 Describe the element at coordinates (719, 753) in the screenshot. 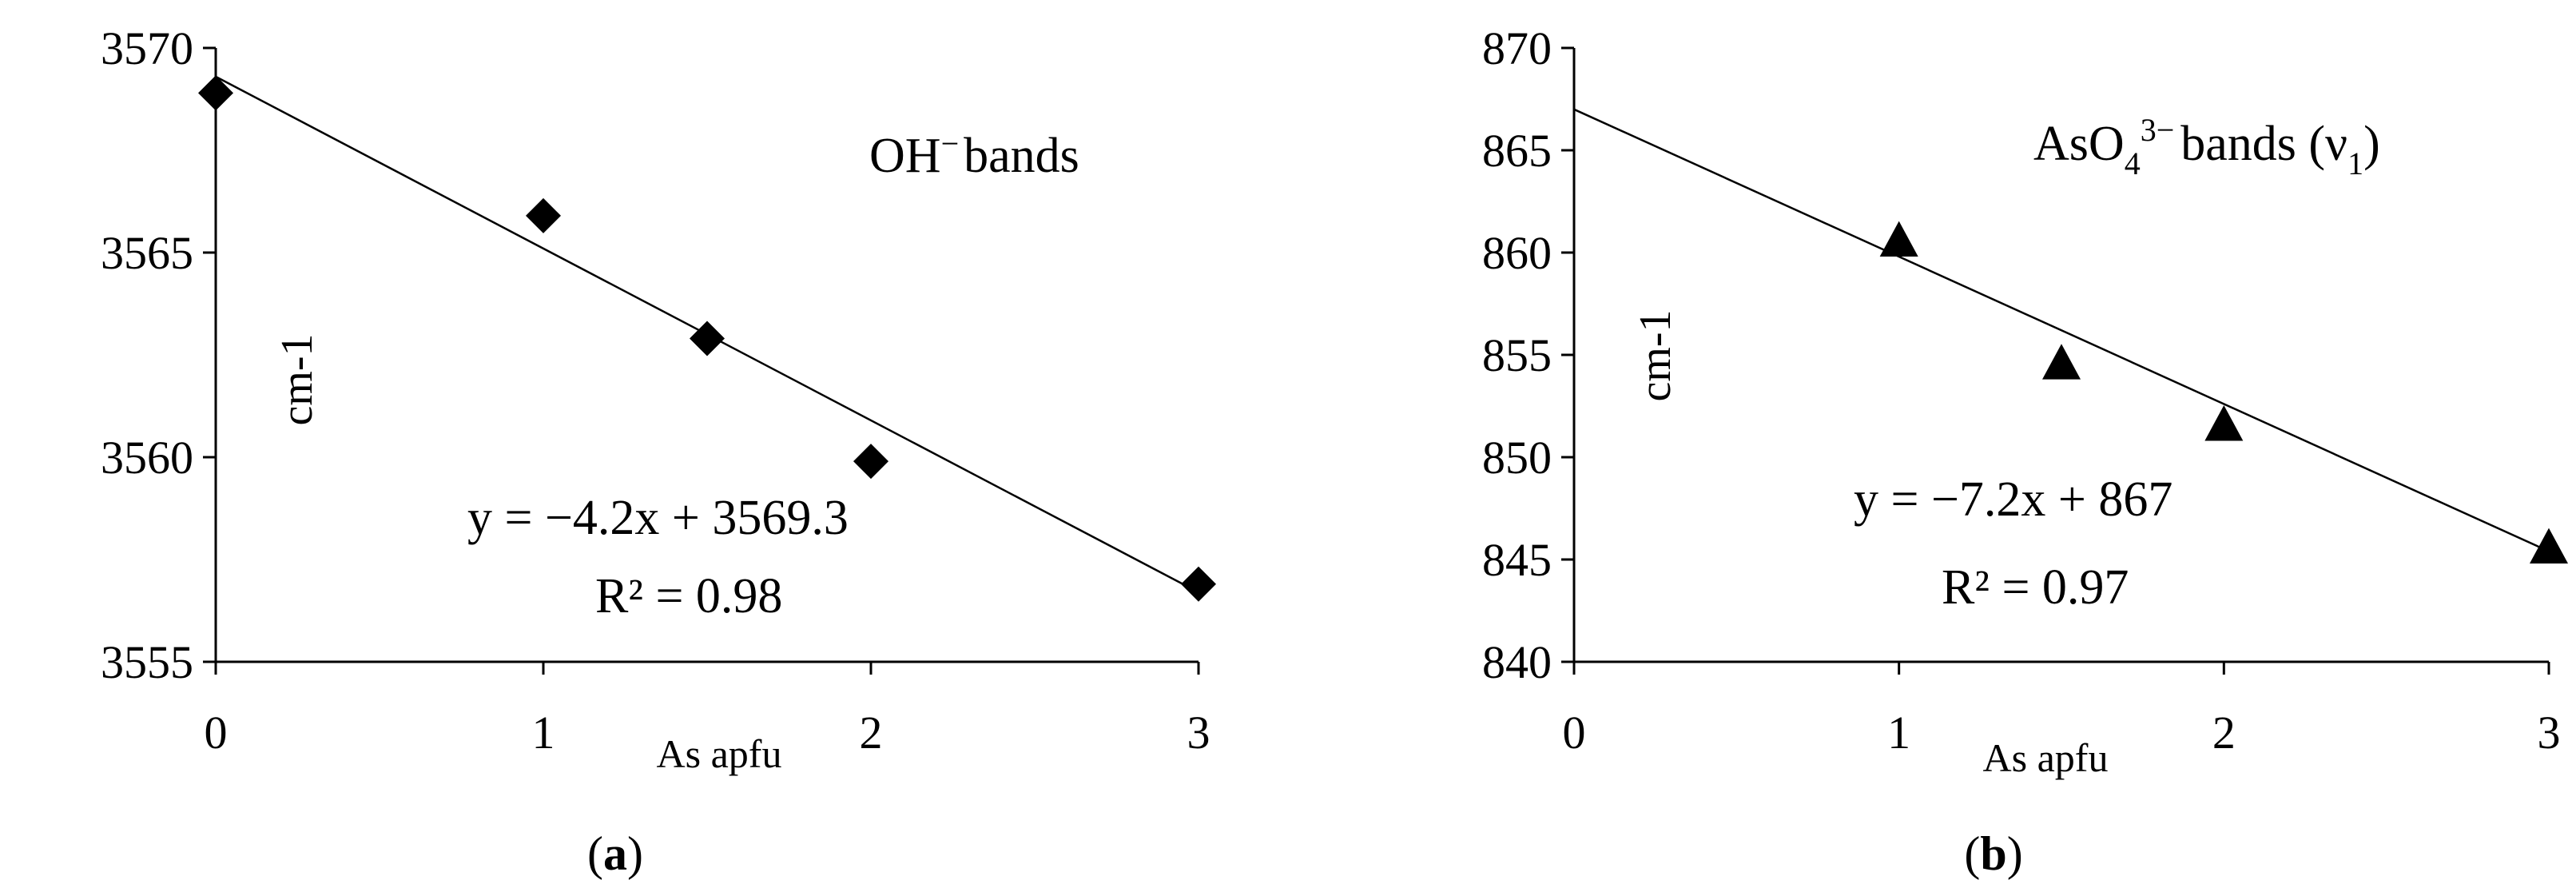

I see `chart-a-x-title: As apfu` at that location.